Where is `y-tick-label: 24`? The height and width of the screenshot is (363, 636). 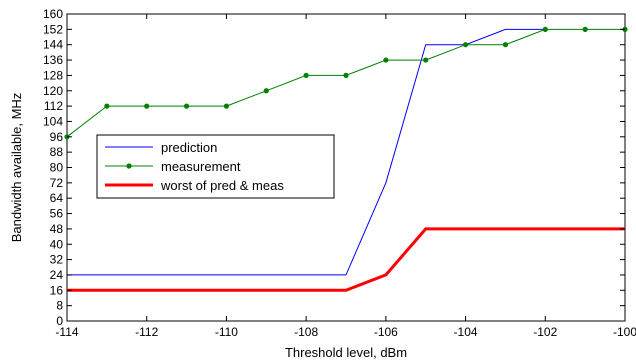
y-tick-label: 24 is located at coordinates (57, 275).